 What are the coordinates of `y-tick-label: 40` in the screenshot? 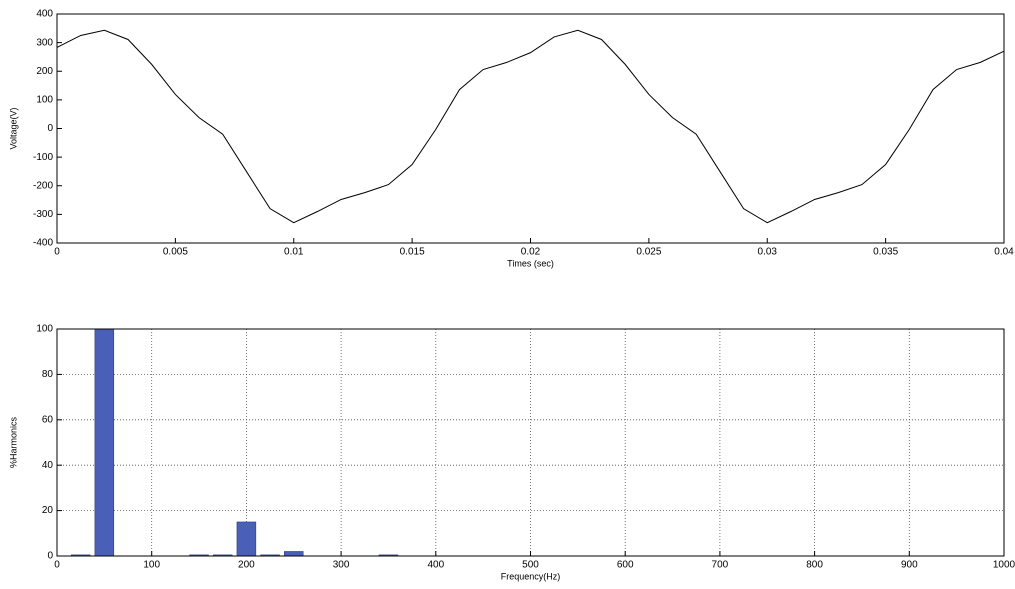 It's located at (48, 465).